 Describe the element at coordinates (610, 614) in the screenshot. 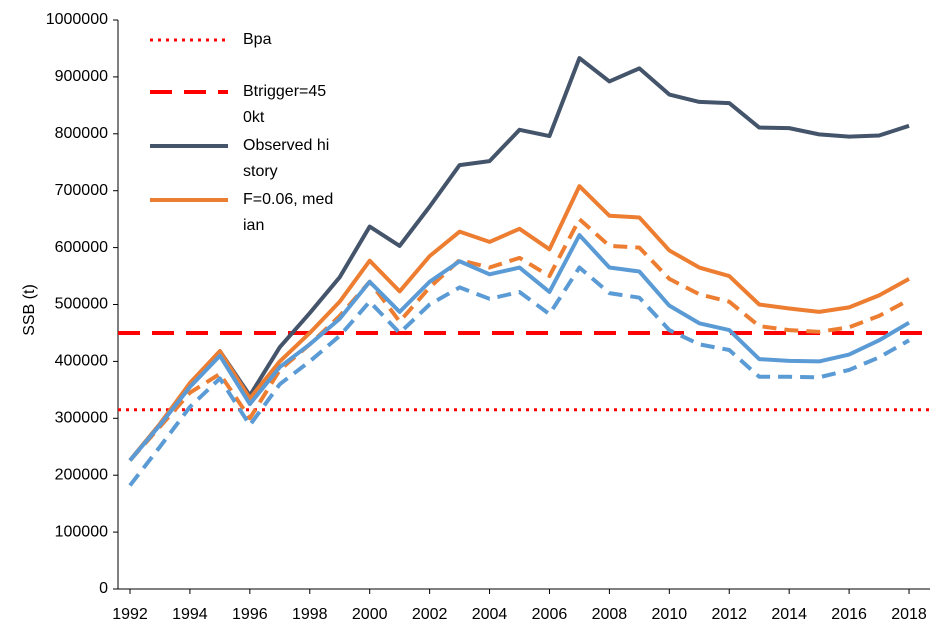

I see `x-tick-label: 2008` at that location.